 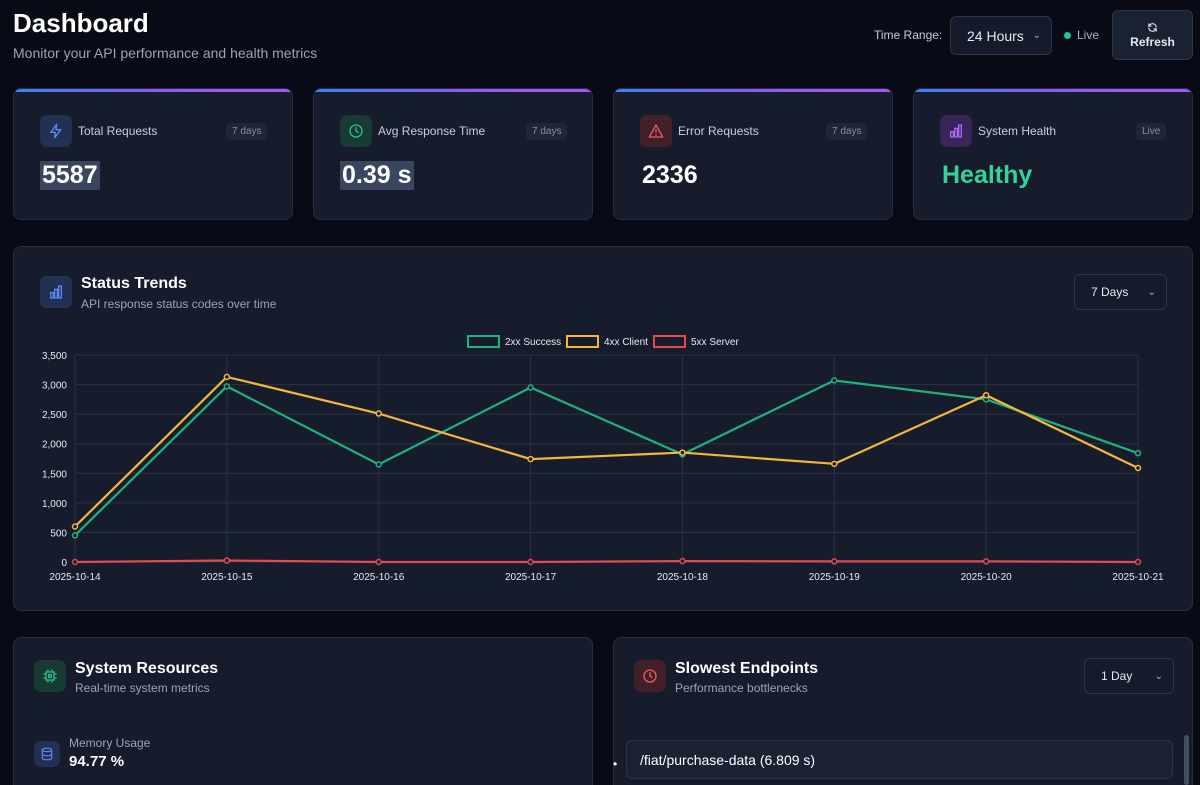 What do you see at coordinates (153, 154) in the screenshot?
I see `stat-card-total-requests: Total Requests 7 days 5587` at bounding box center [153, 154].